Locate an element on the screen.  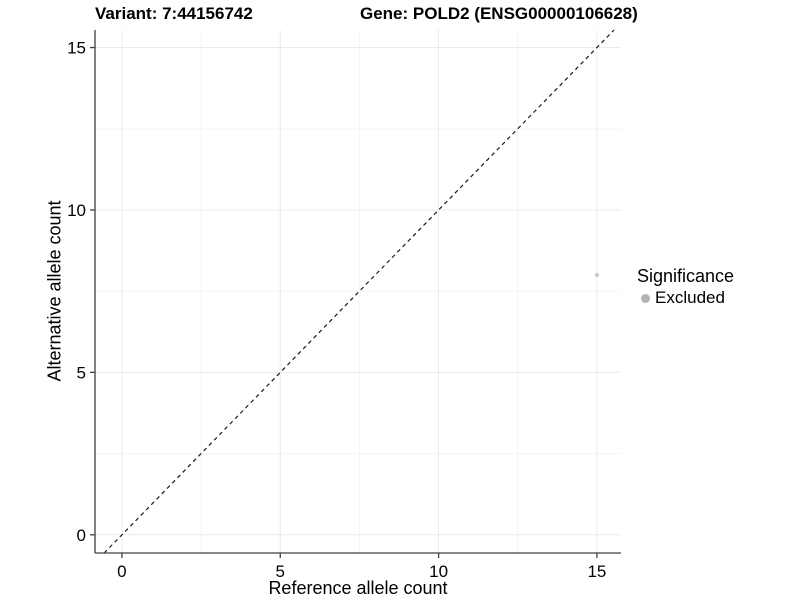
y-tick-label: 0 is located at coordinates (81, 535).